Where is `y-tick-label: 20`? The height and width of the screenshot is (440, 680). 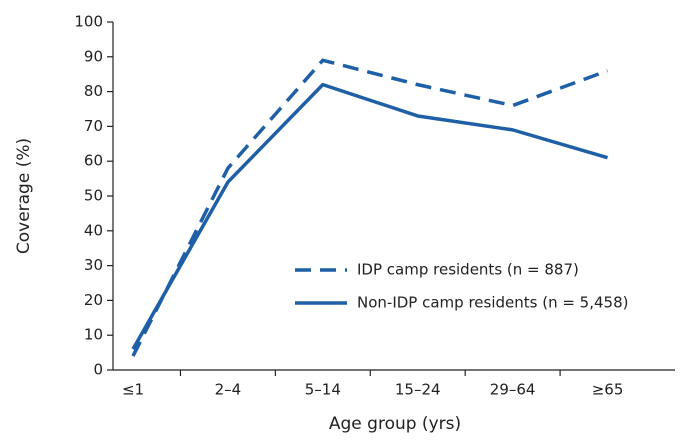
y-tick-label: 20 is located at coordinates (93, 300).